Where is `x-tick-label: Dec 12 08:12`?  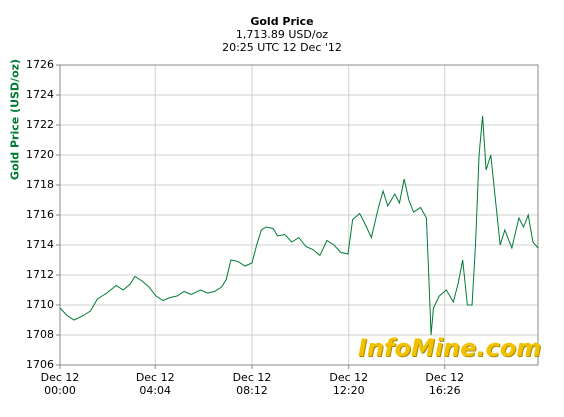 x-tick-label: Dec 12 08:12 is located at coordinates (252, 384).